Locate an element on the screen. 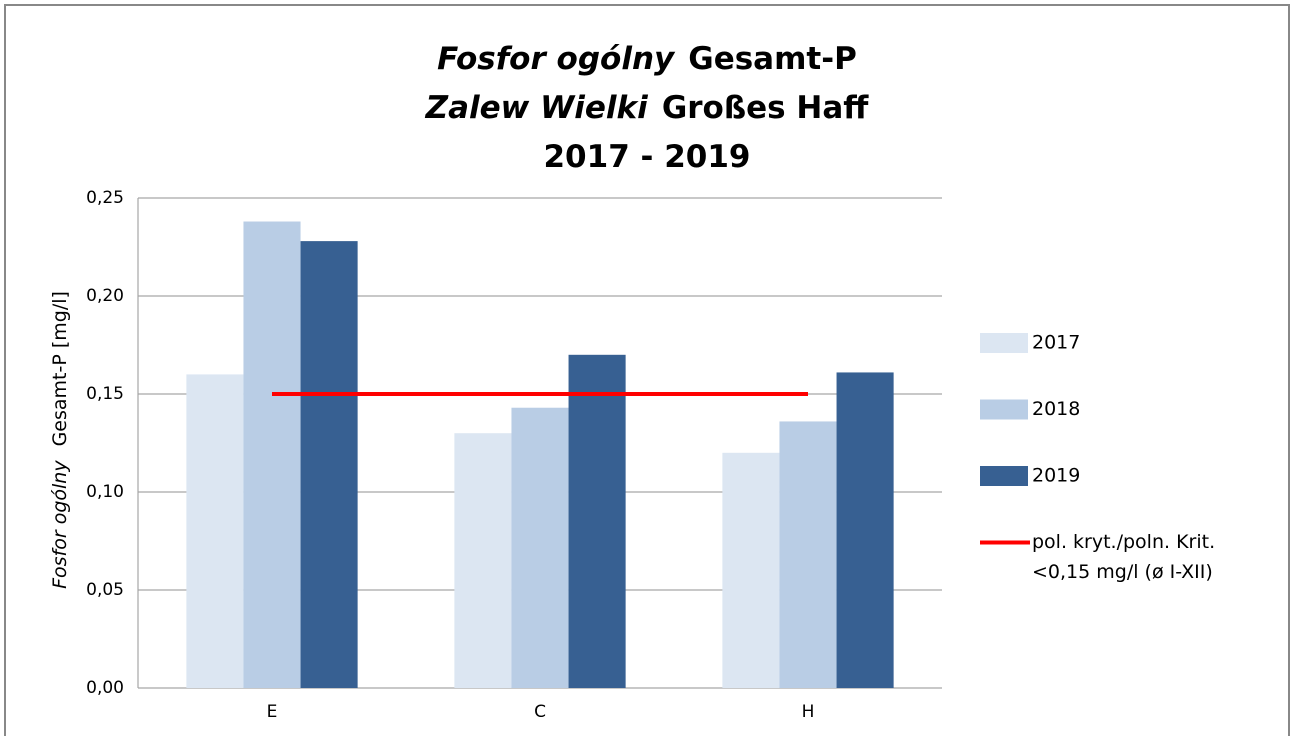 This screenshot has width=1295, height=736. y-axis-label: Fosfor ogólny Gesamt-P [mg/l] is located at coordinates (60, 440).